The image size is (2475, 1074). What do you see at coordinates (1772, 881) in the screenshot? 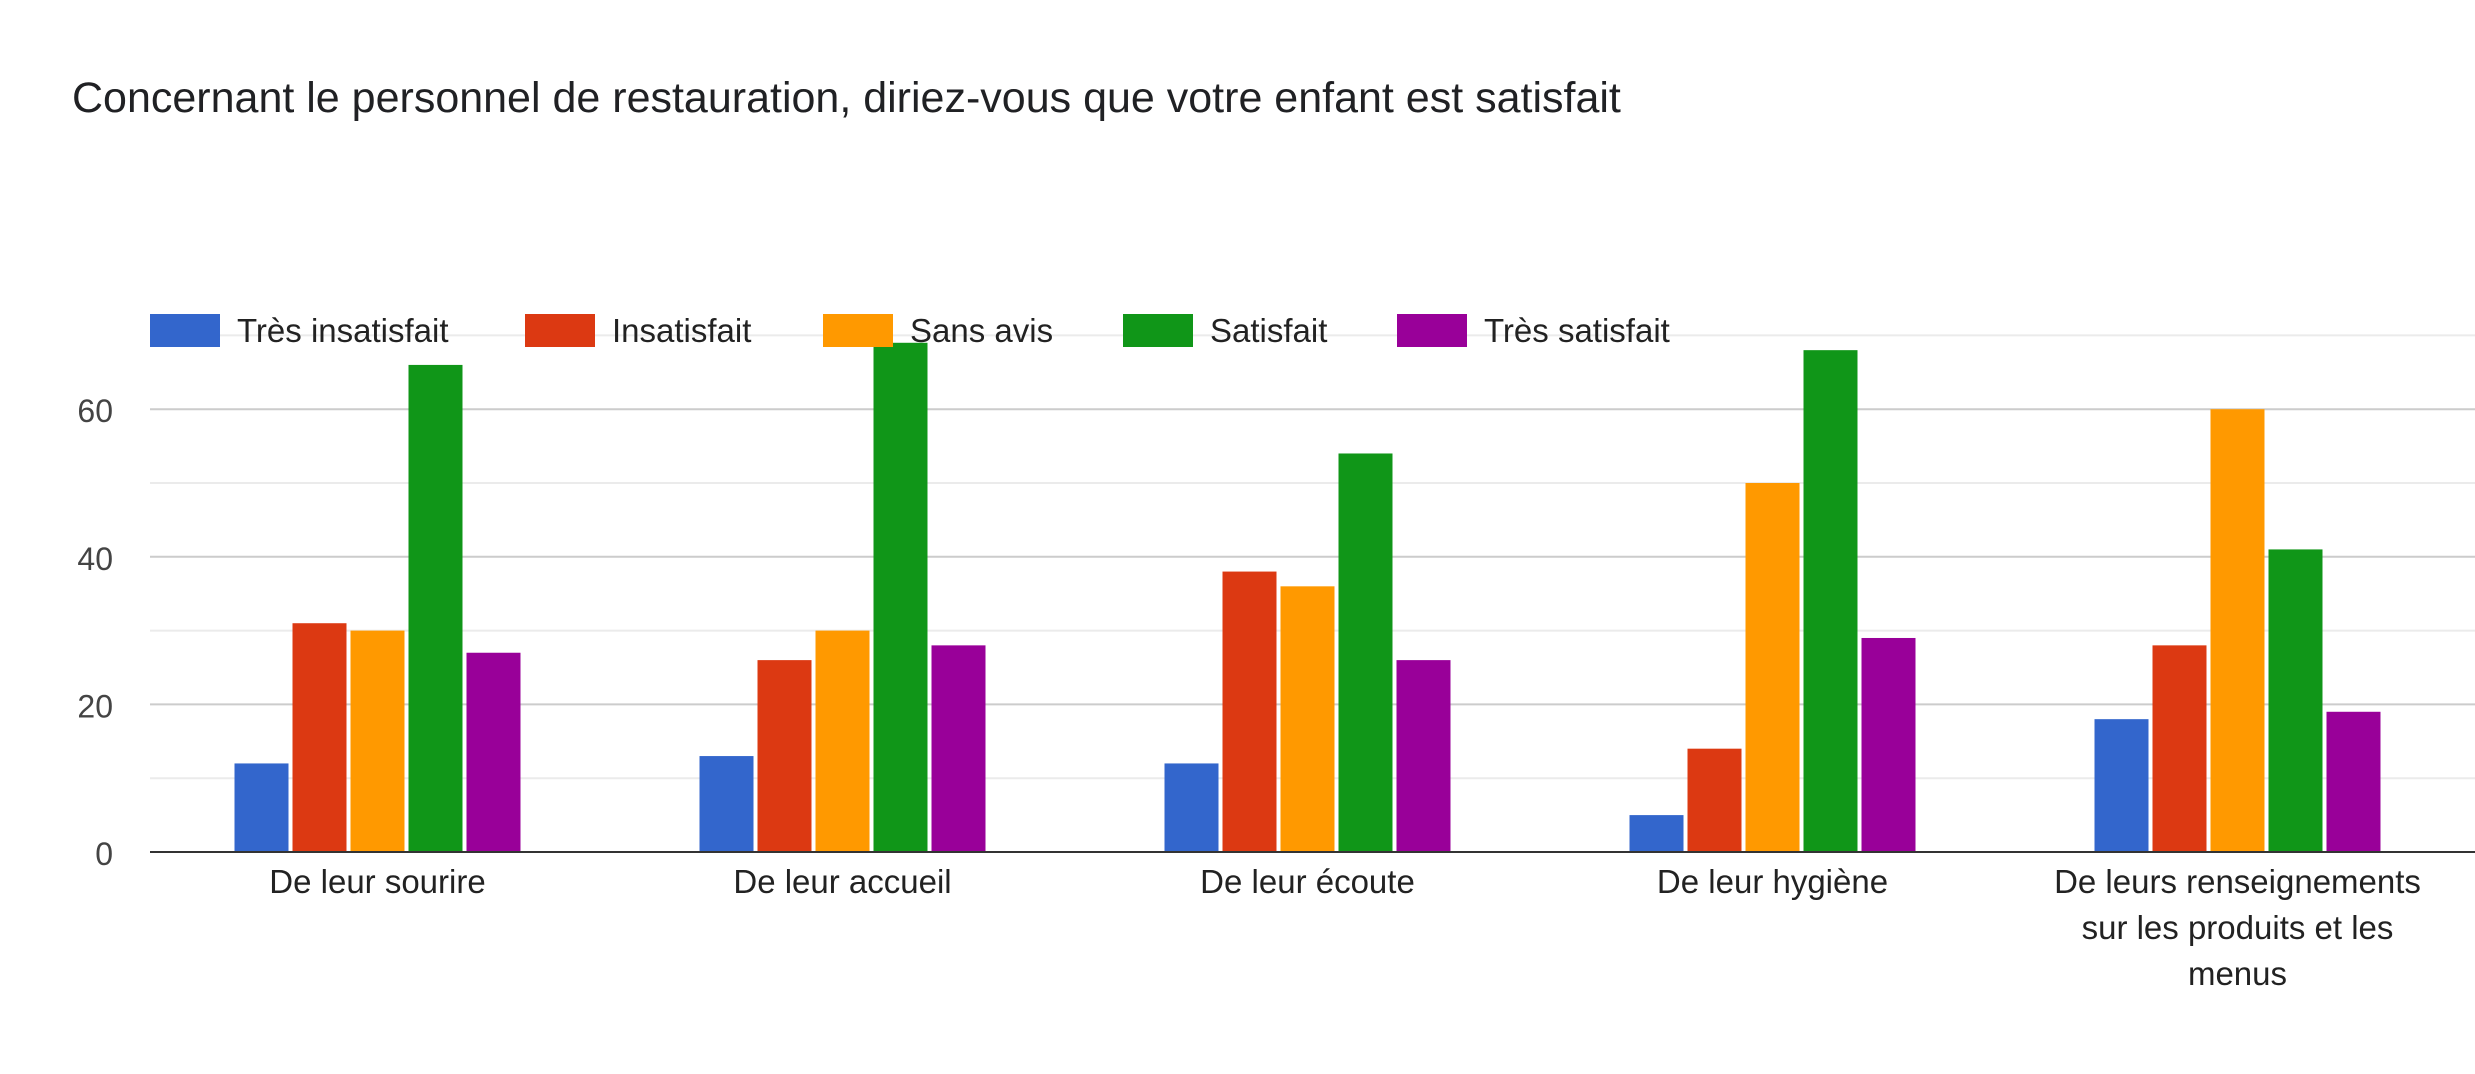
I see `x-tick-label: De leur hygiène` at bounding box center [1772, 881].